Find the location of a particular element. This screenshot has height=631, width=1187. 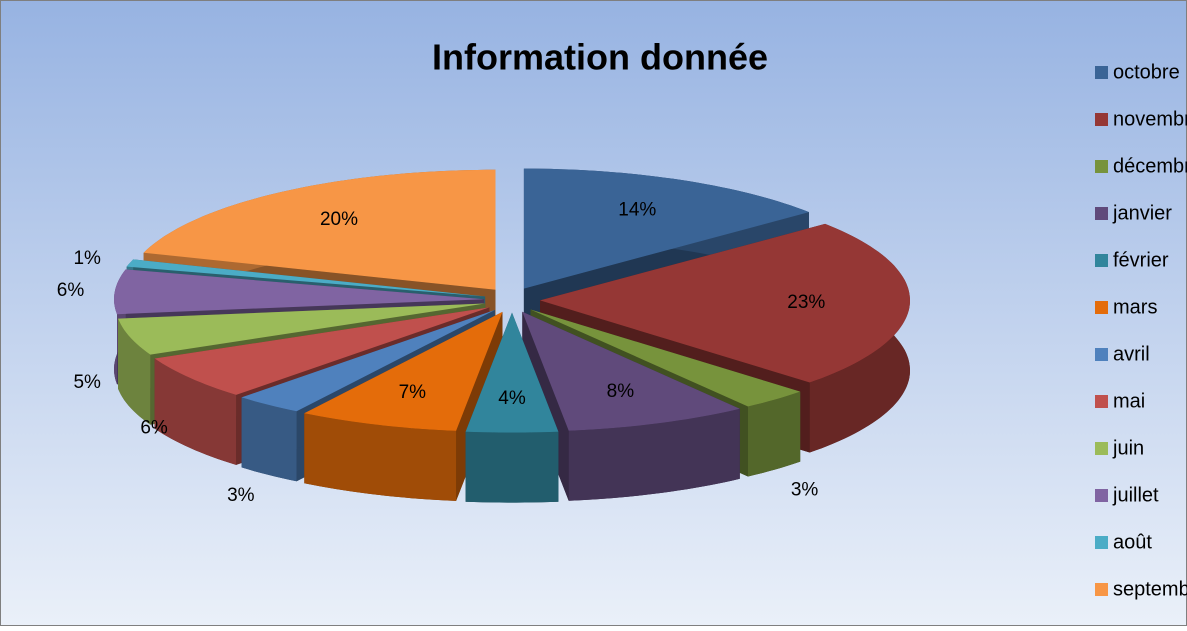

data-label: 1% is located at coordinates (87, 258).